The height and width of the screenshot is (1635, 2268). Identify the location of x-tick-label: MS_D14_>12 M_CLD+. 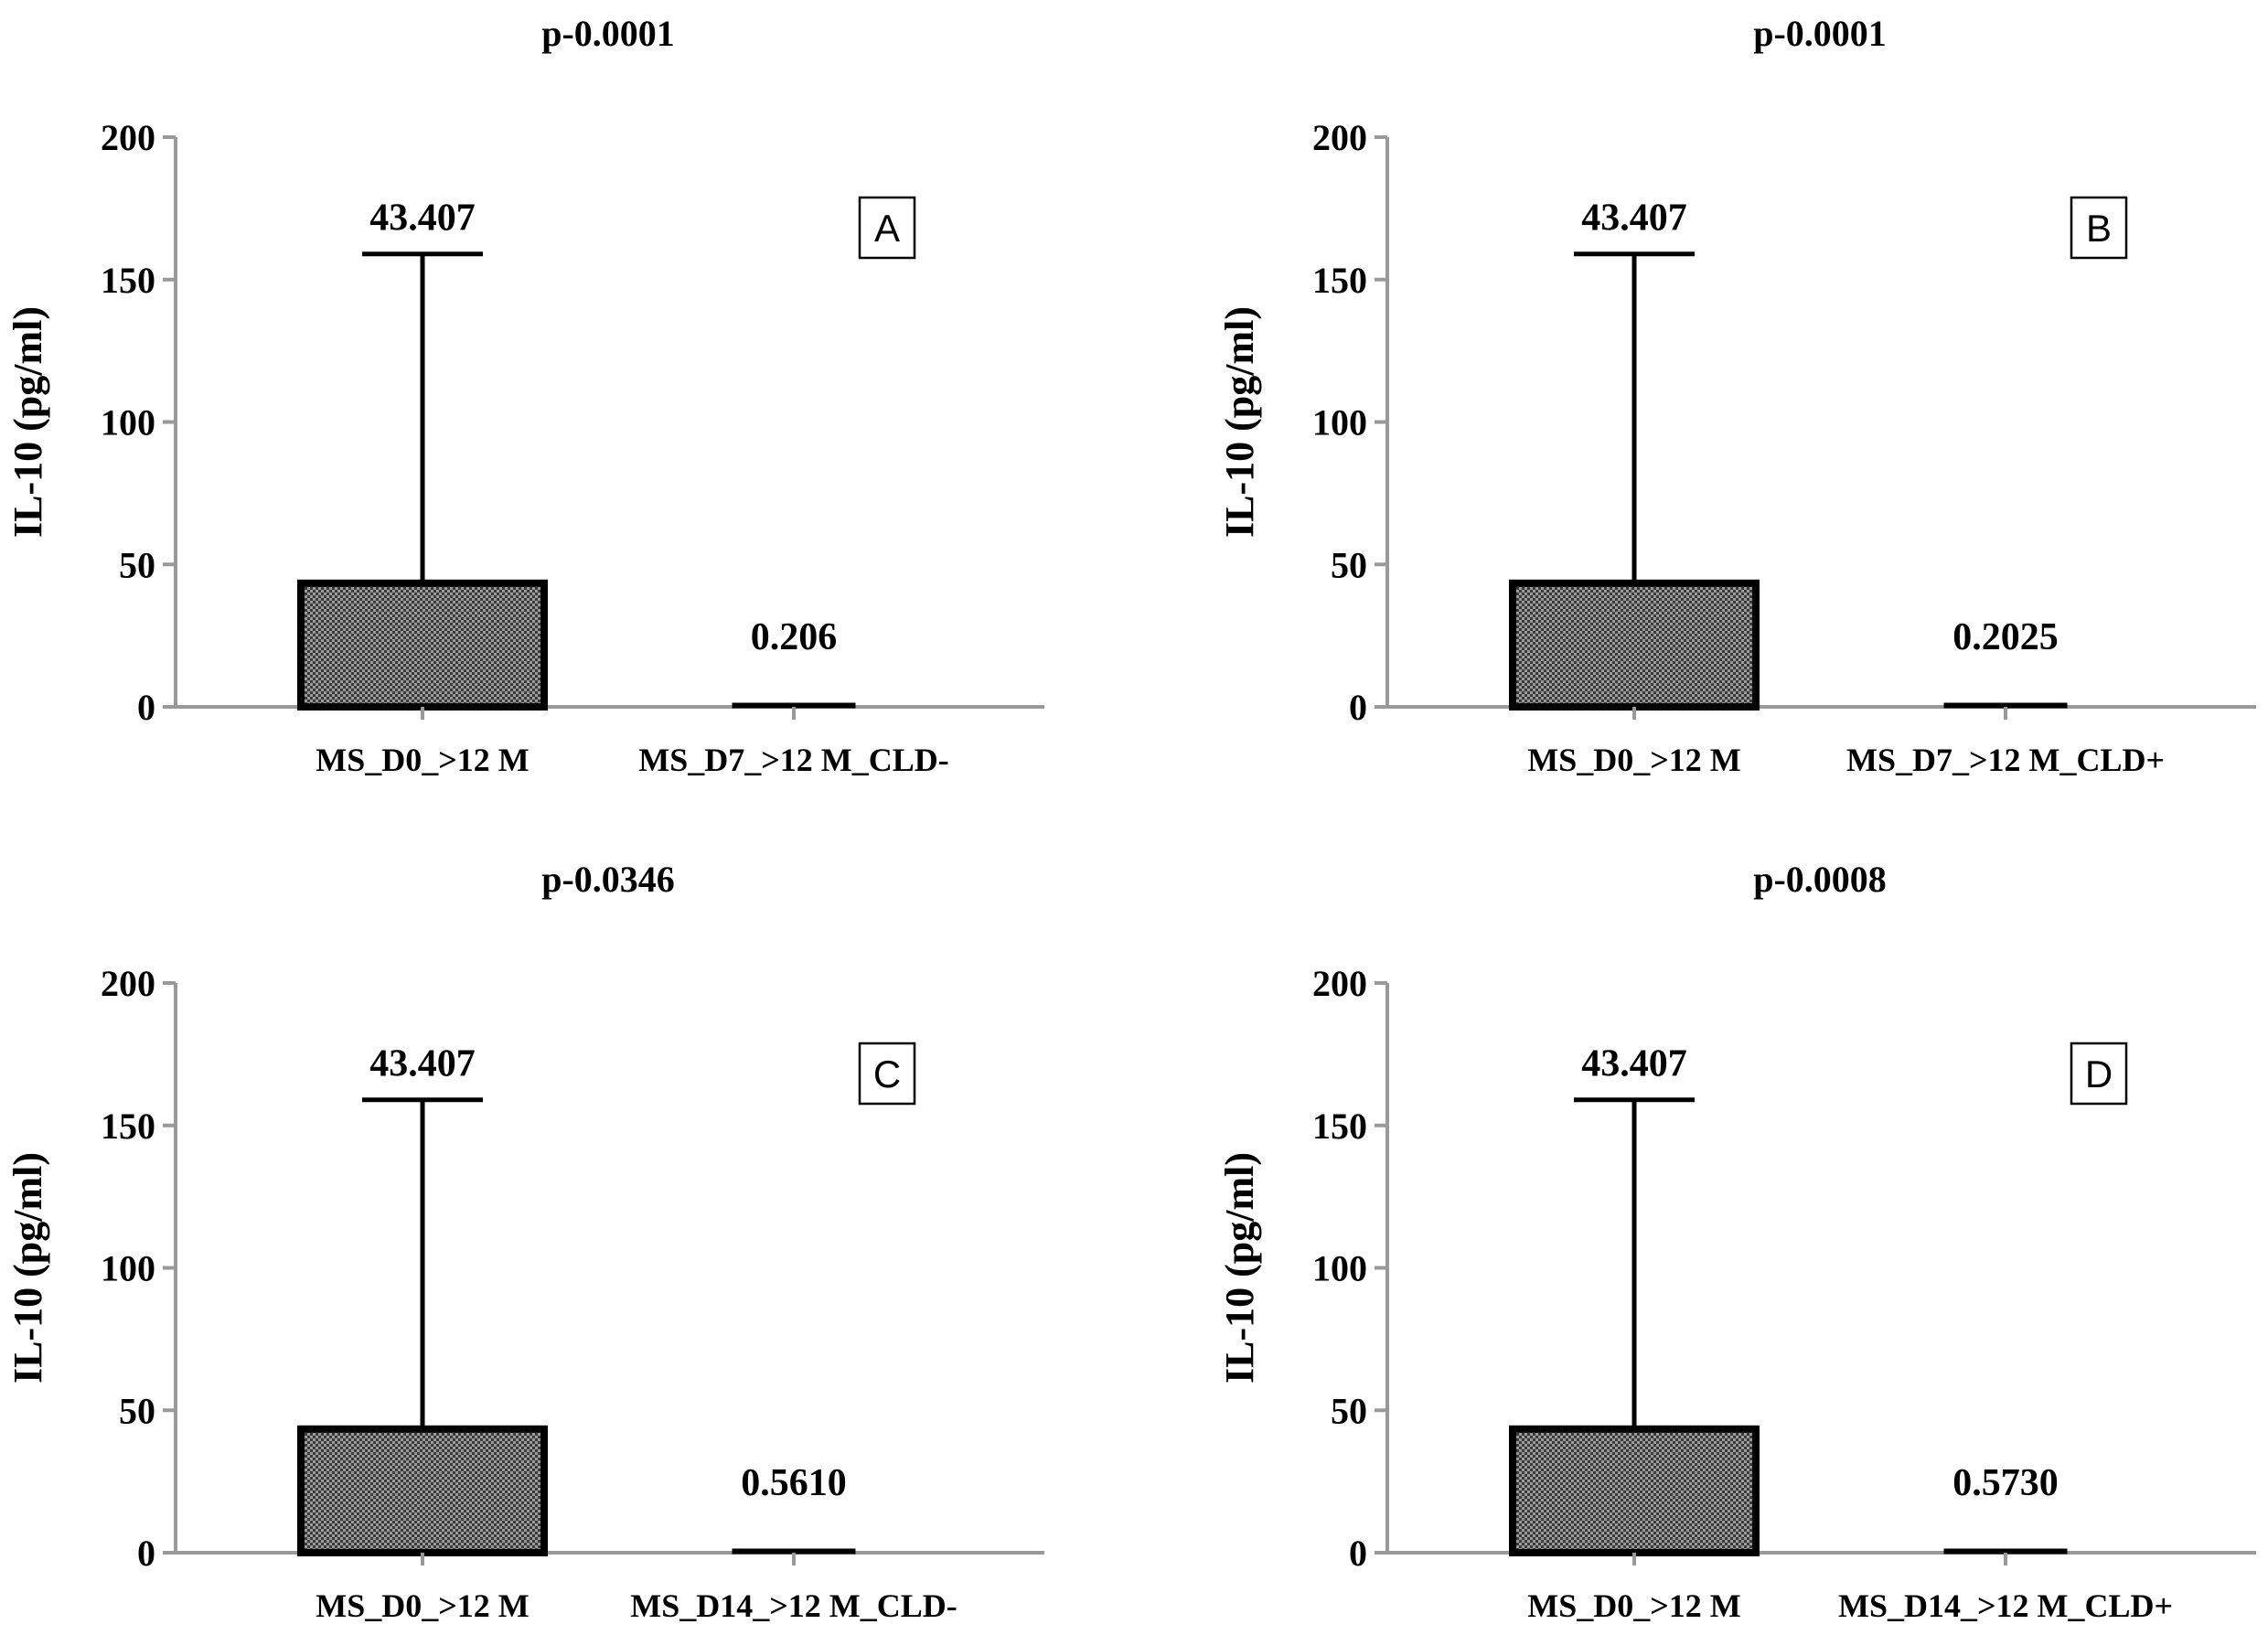
(2006, 1606).